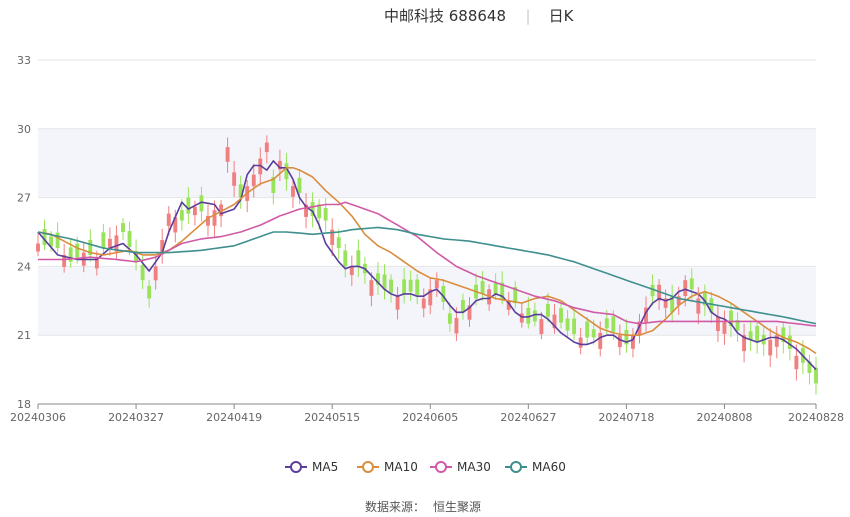 The image size is (850, 517). I want to click on x-tick-label-20240718: 20240718, so click(626, 417).